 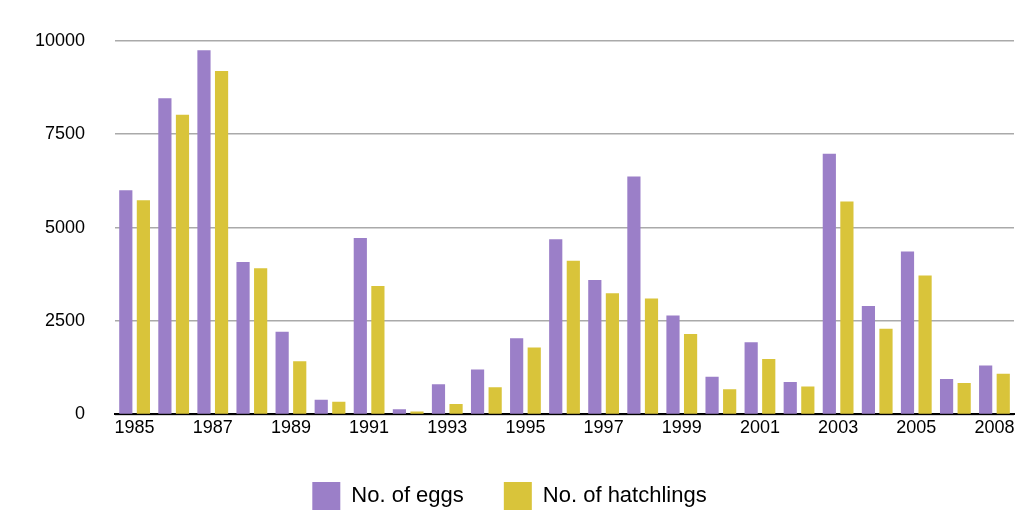 What do you see at coordinates (65, 226) in the screenshot?
I see `y-tick-label: 5000` at bounding box center [65, 226].